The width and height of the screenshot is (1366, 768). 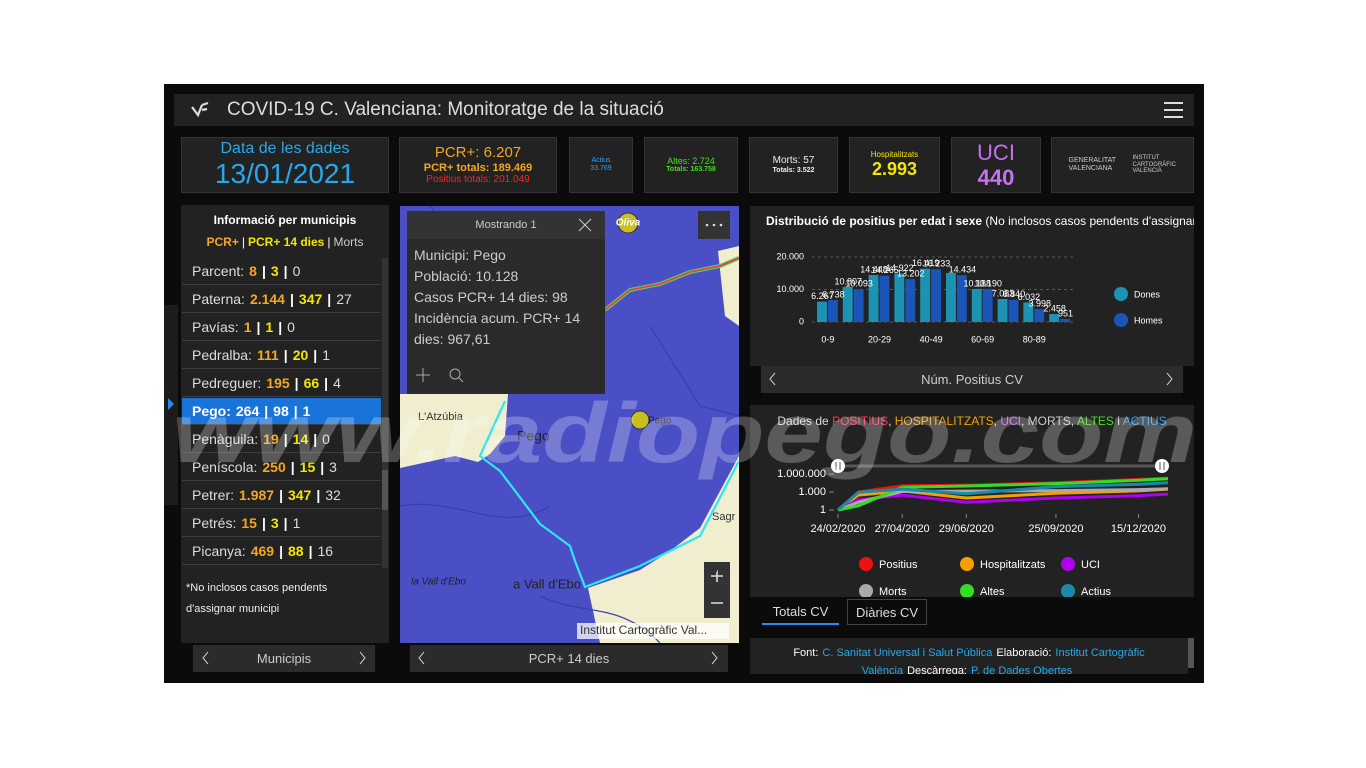 What do you see at coordinates (337, 383) in the screenshot?
I see `morts-value: 4` at bounding box center [337, 383].